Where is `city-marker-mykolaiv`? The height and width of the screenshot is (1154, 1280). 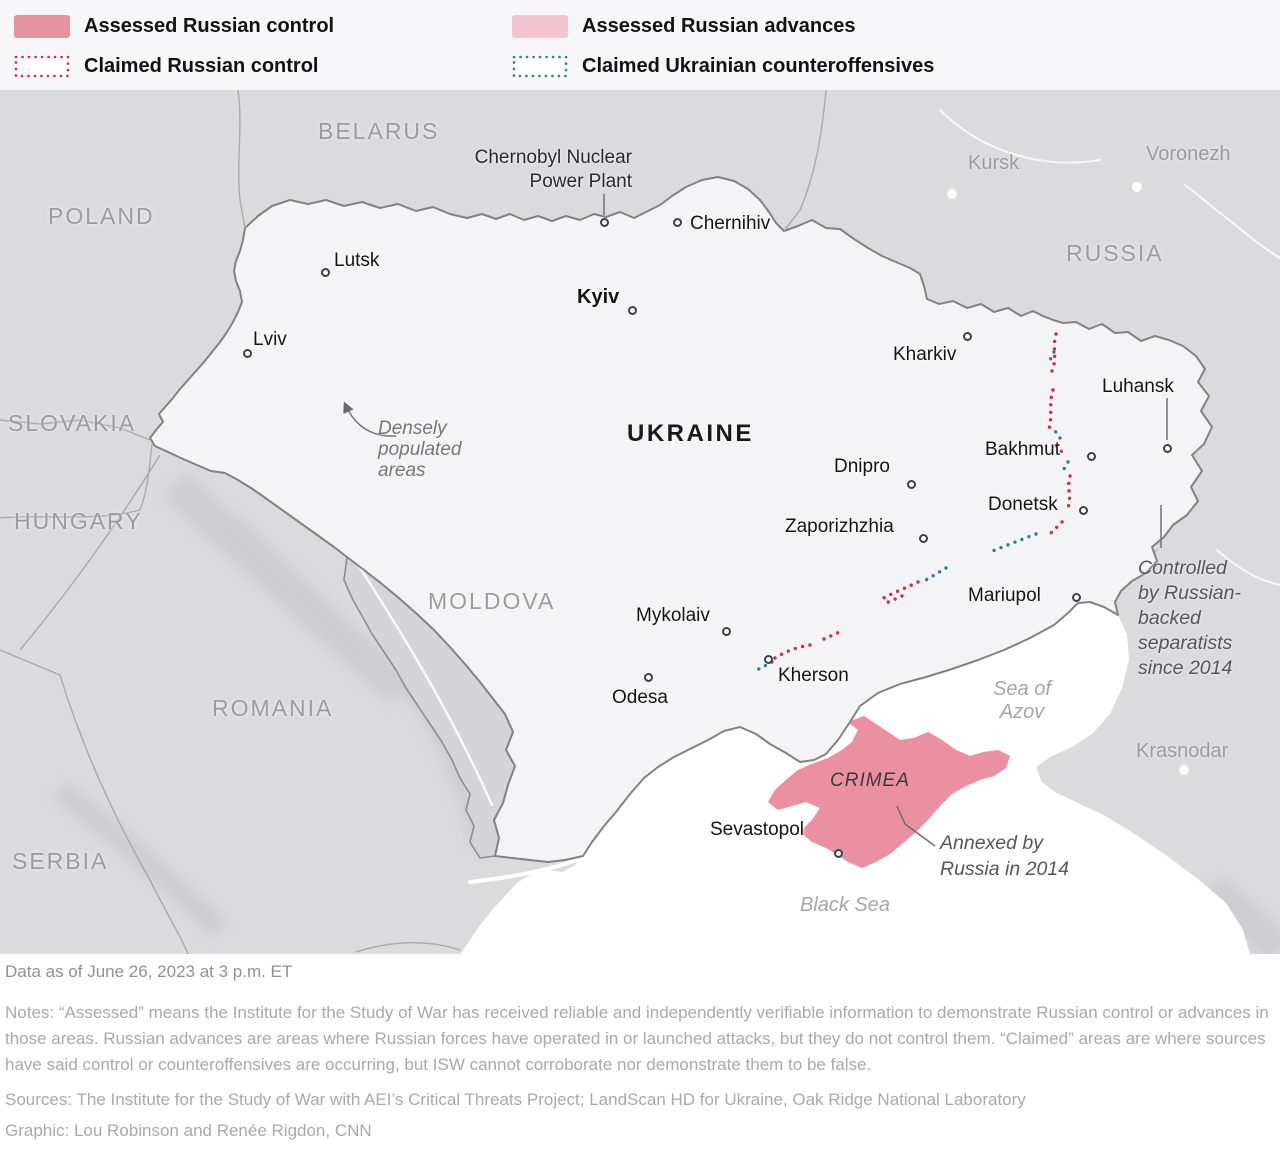 city-marker-mykolaiv is located at coordinates (726, 631).